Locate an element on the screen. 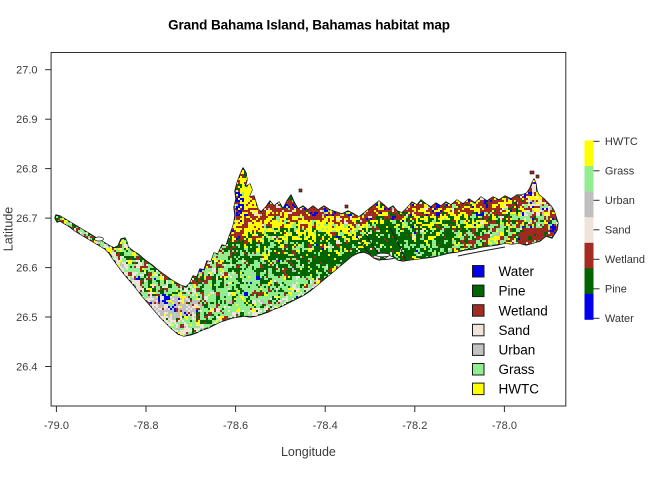 The height and width of the screenshot is (477, 671). svg-text: Latitude is located at coordinates (9, 229).